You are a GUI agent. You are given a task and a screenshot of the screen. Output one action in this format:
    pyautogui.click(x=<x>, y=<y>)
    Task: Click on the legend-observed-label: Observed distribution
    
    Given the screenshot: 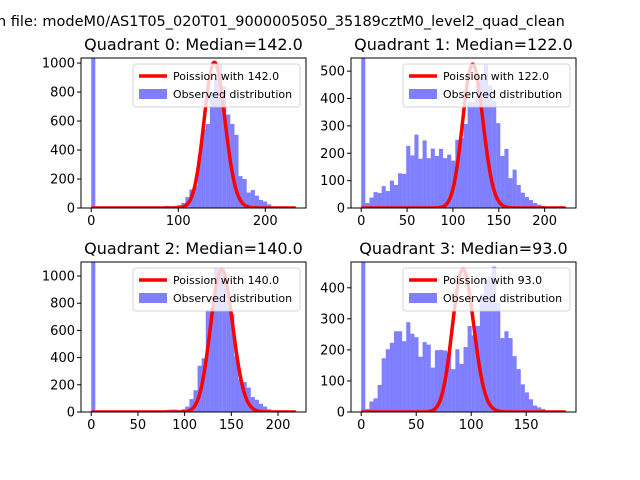 What is the action you would take?
    pyautogui.click(x=232, y=94)
    